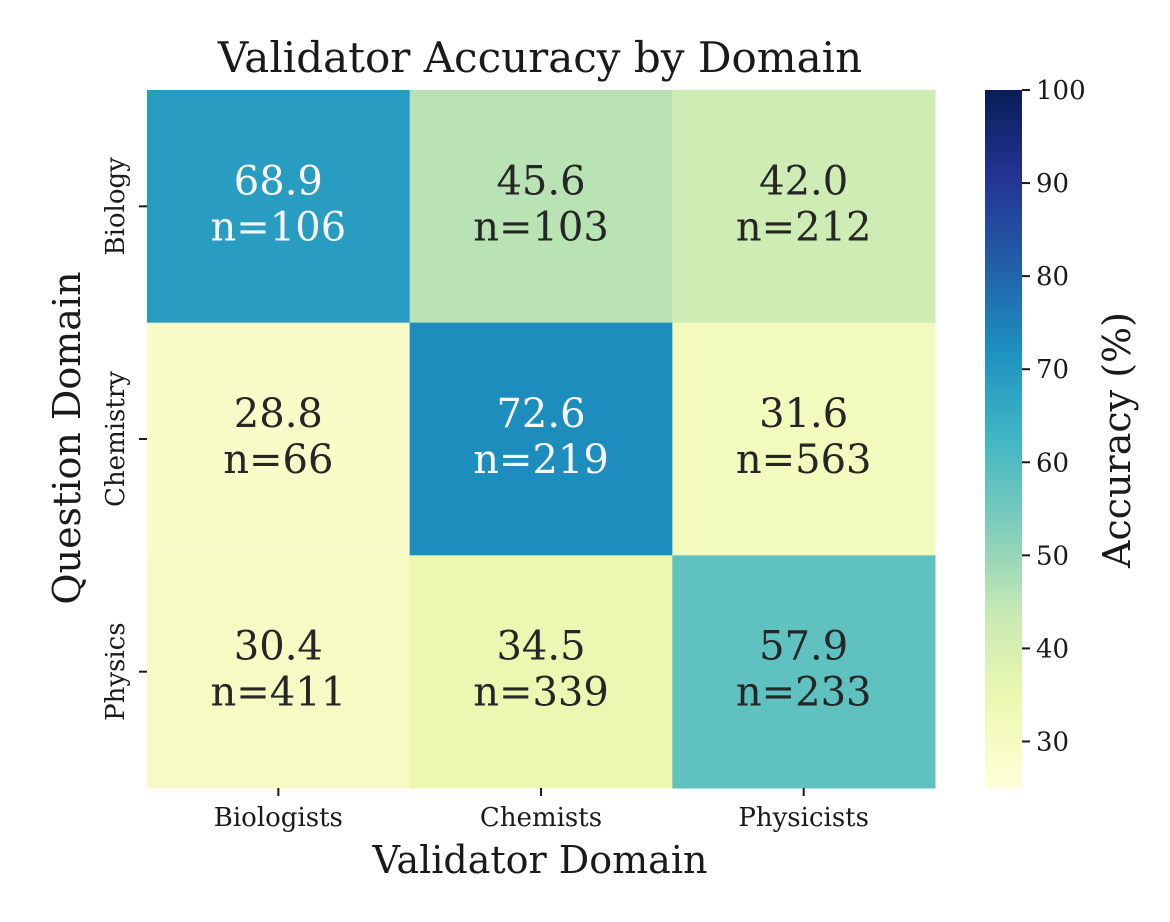 The width and height of the screenshot is (1170, 922). I want to click on cell-count-label: n=339, so click(541, 693).